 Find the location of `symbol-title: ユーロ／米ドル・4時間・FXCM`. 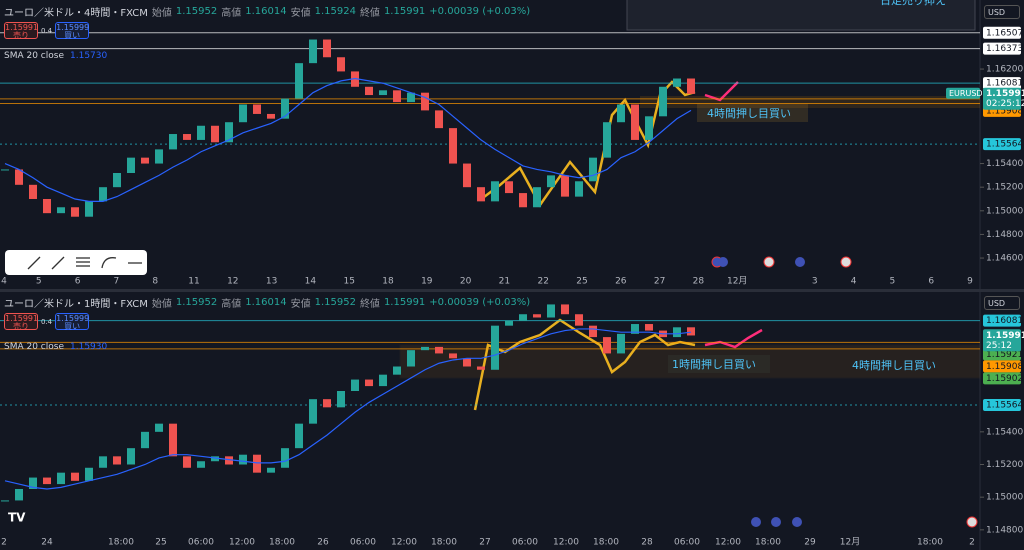

symbol-title: ユーロ／米ドル・4時間・FXCM is located at coordinates (76, 13).